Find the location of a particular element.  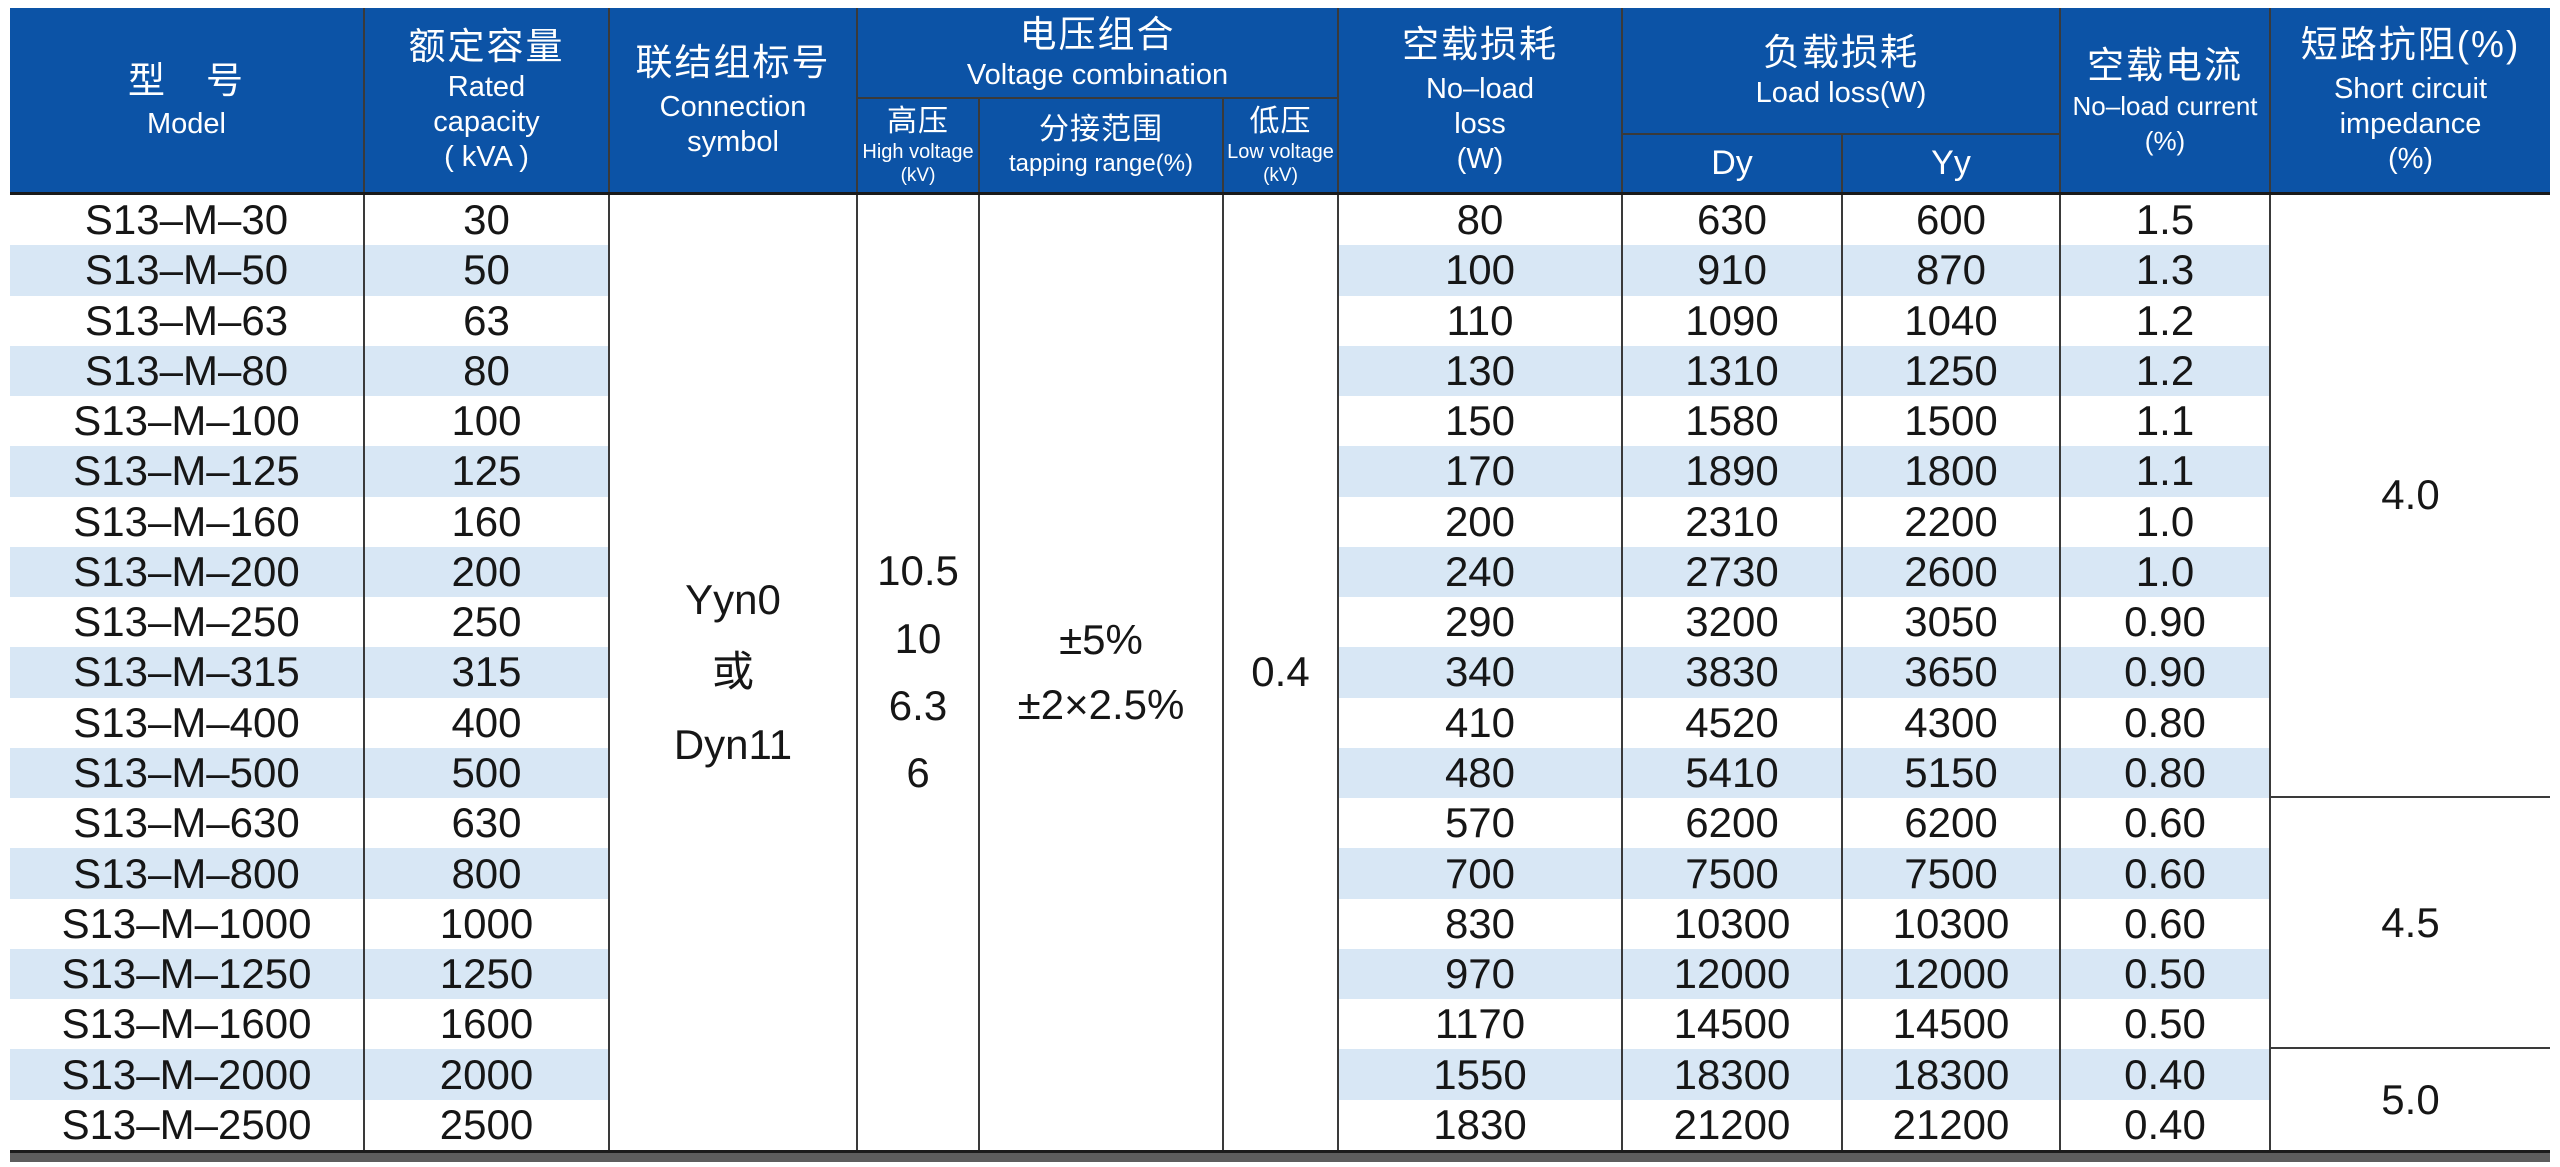

dy-loss-cell: 1890 is located at coordinates (1733, 471).